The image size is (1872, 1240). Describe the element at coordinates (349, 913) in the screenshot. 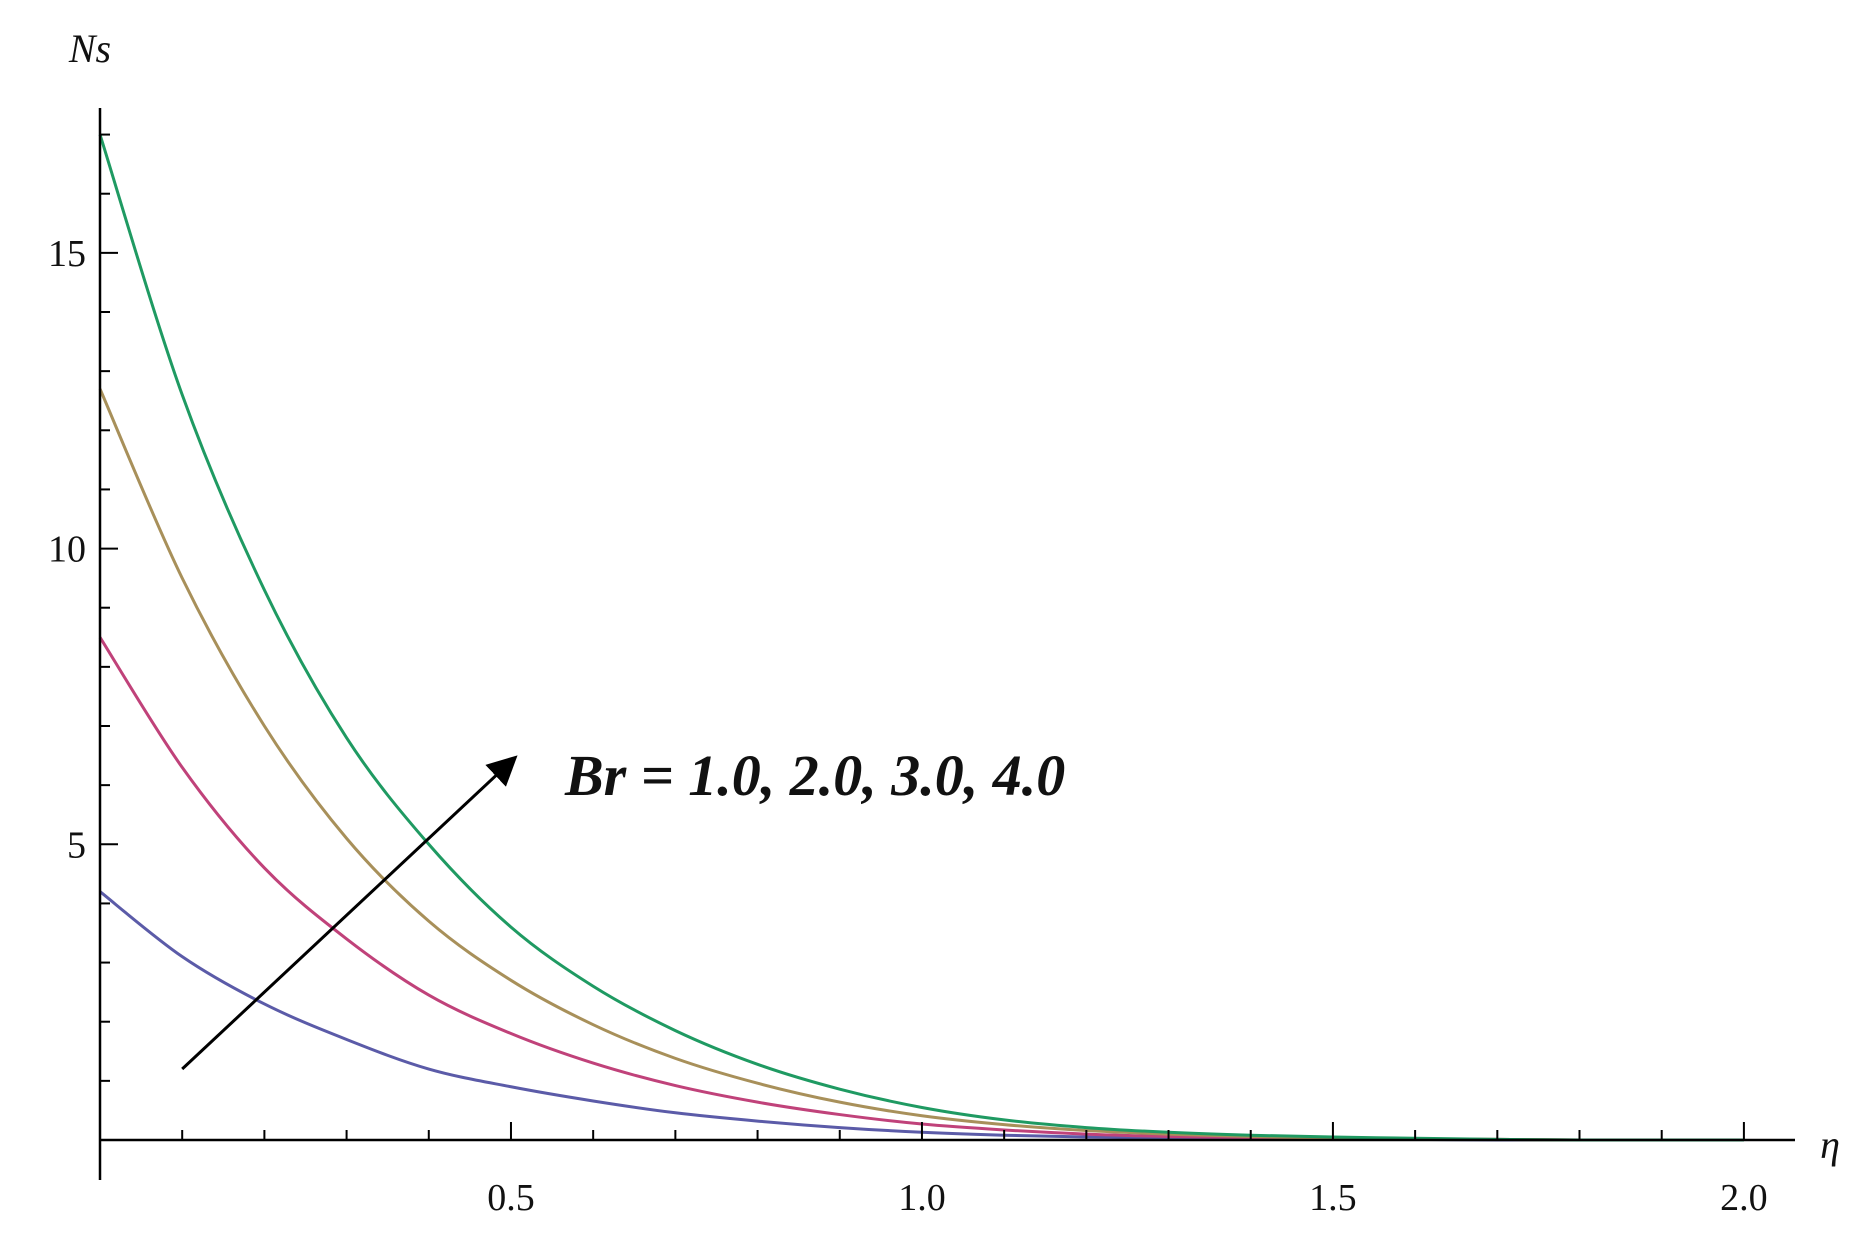

I see `annotation-arrow` at that location.